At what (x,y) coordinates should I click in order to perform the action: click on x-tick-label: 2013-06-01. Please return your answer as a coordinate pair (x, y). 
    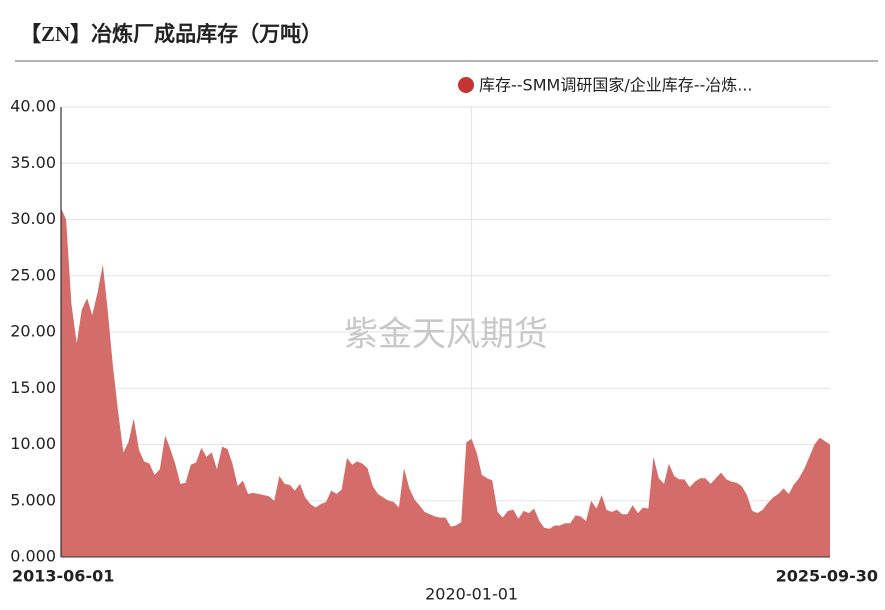
    Looking at the image, I should click on (63, 576).